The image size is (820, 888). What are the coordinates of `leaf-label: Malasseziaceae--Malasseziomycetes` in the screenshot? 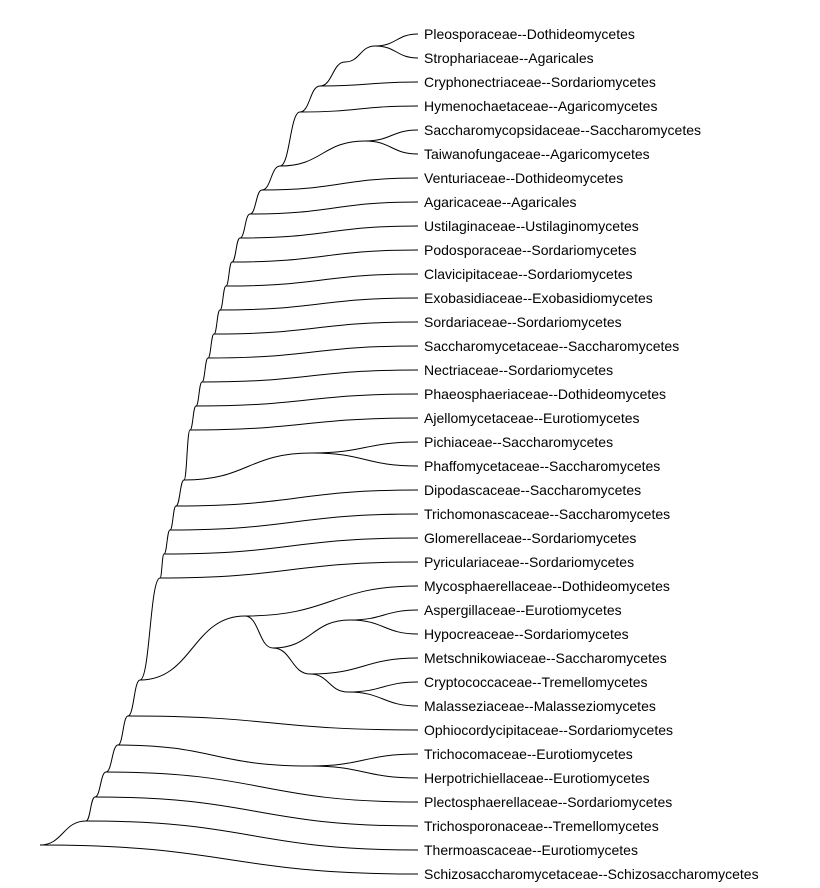 It's located at (540, 706).